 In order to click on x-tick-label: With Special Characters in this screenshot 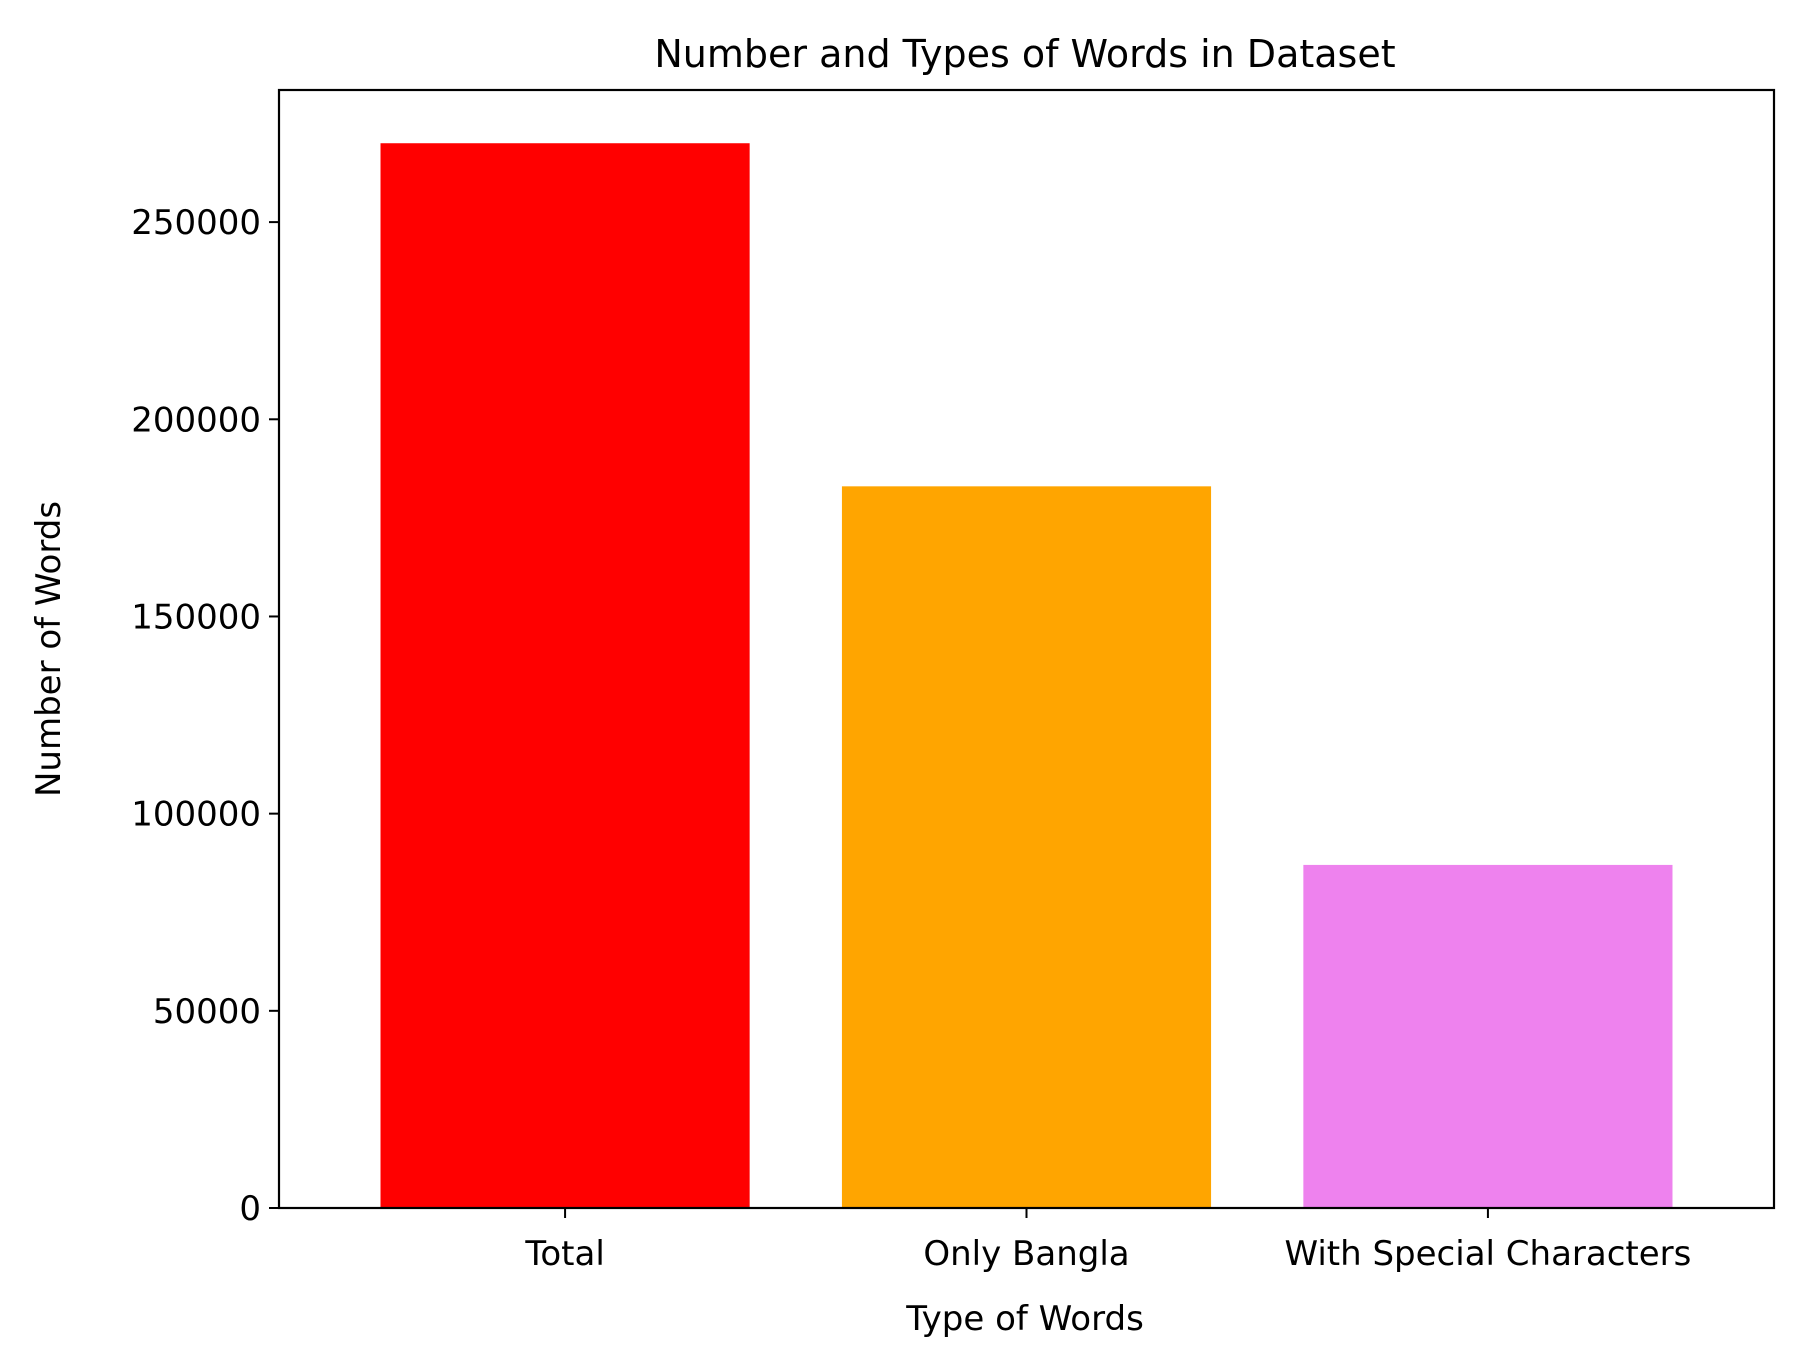, I will do `click(1487, 1254)`.